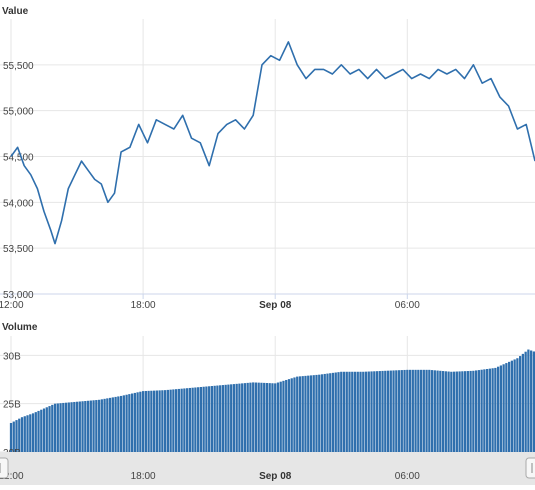 The image size is (535, 490). What do you see at coordinates (18, 181) in the screenshot?
I see `value-y-axis-ticks: 55,500 55,000 54,500 54,000 53,500 53,000` at bounding box center [18, 181].